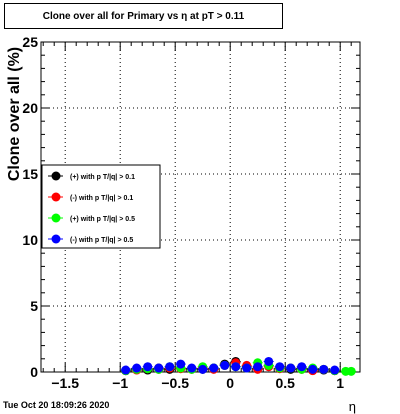 The height and width of the screenshot is (414, 400). What do you see at coordinates (102, 219) in the screenshot?
I see `legend-label: (+) with p T/|q| > 0.5` at bounding box center [102, 219].